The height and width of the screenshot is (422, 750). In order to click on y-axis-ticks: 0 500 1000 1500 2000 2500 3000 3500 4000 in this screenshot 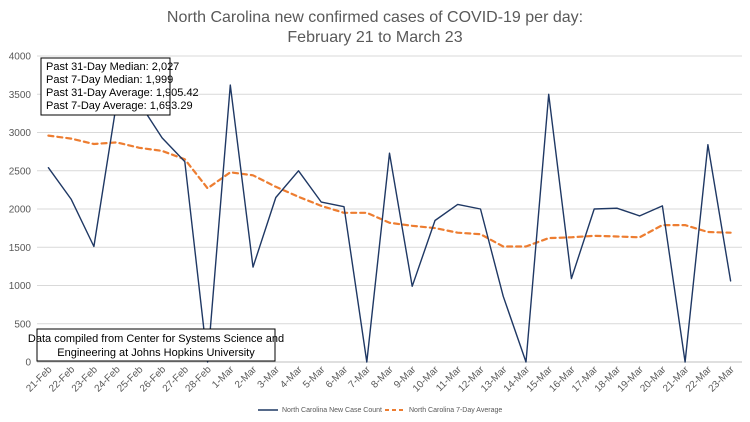, I will do `click(20, 210)`.